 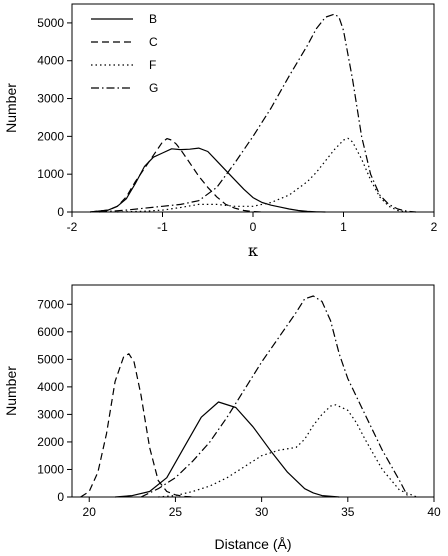 I want to click on y-tick-label: 6000, so click(x=50, y=332).